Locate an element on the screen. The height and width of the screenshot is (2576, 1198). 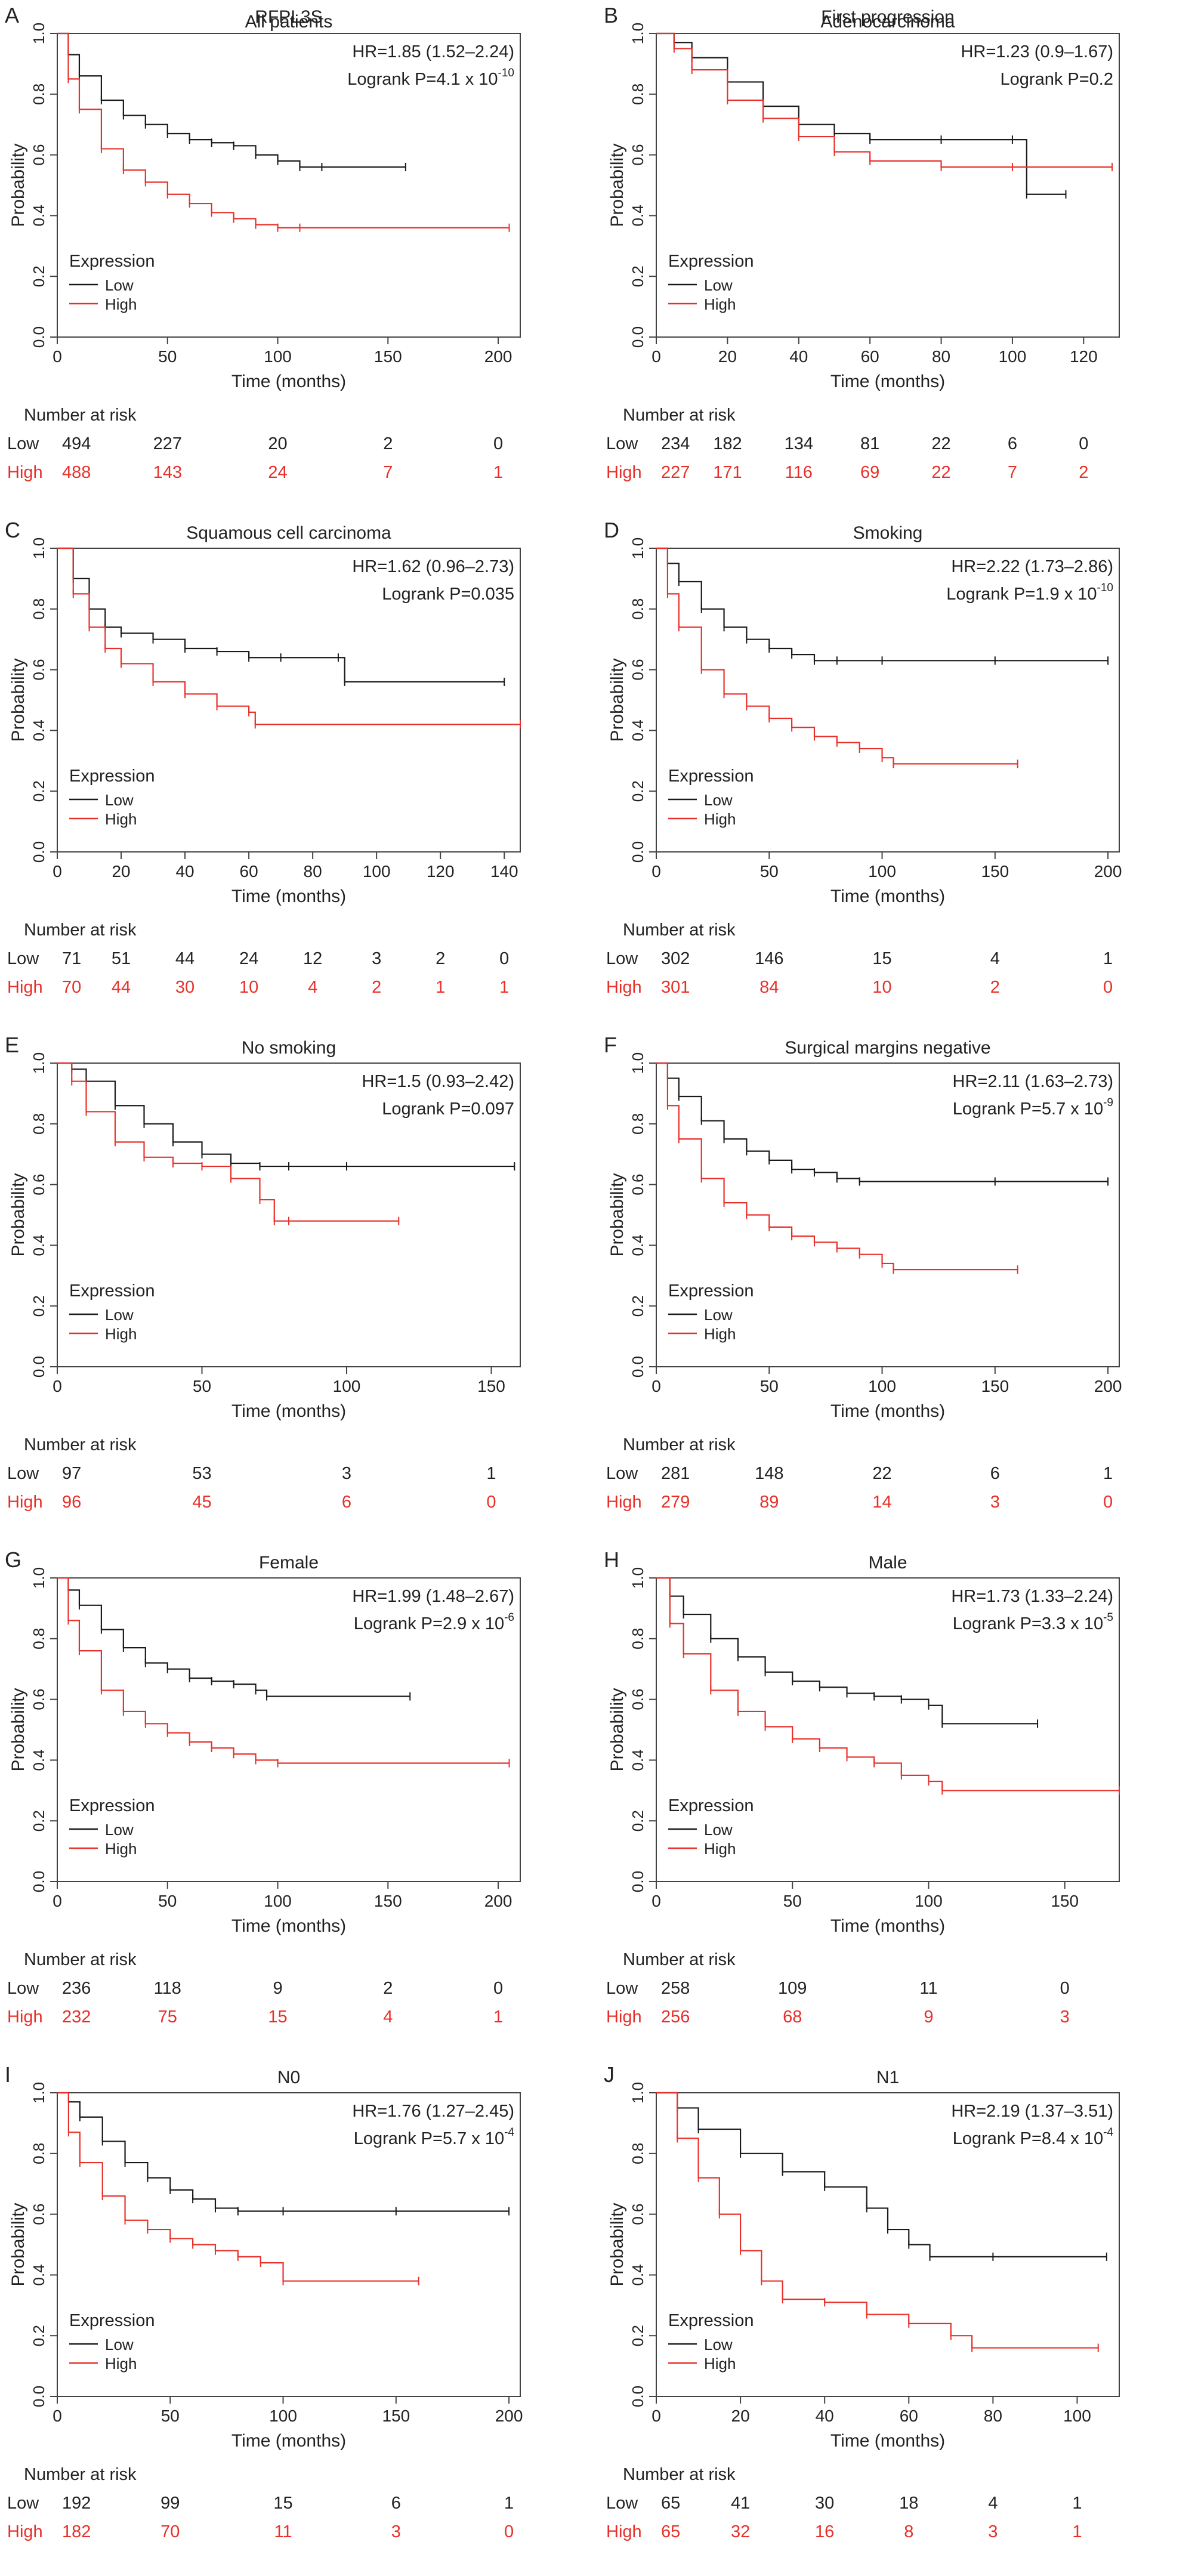
risk-high-count: 0 is located at coordinates (491, 1502).